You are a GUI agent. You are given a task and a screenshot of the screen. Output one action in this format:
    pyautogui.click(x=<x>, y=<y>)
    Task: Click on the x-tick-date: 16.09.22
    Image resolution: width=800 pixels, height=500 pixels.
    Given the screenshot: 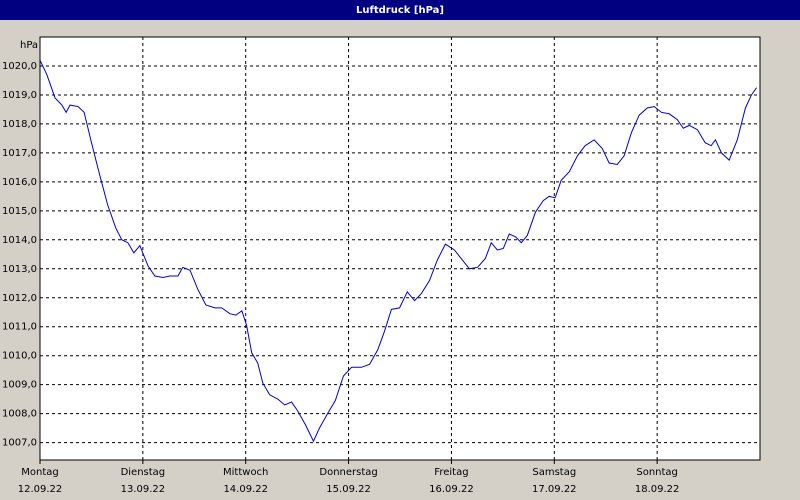 What is the action you would take?
    pyautogui.click(x=451, y=489)
    